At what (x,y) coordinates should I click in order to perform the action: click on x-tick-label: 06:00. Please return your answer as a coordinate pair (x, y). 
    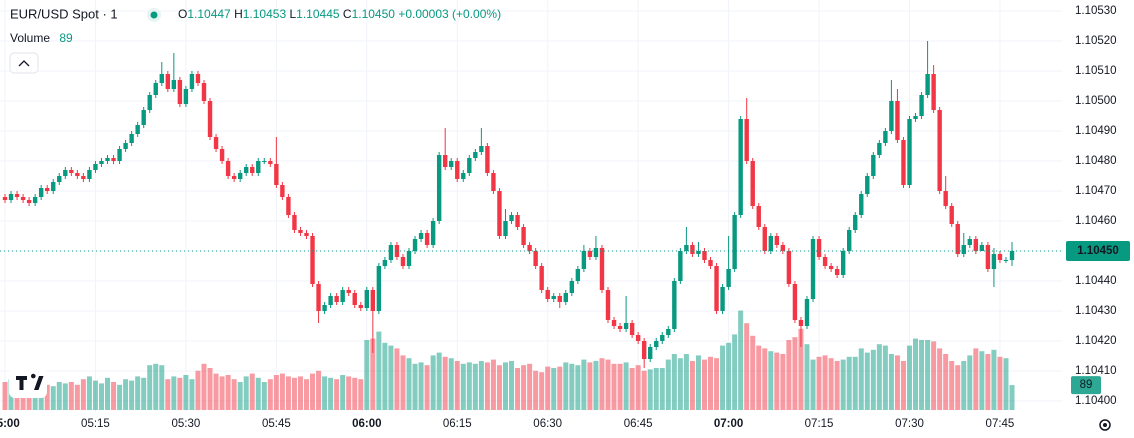
    Looking at the image, I should click on (366, 424).